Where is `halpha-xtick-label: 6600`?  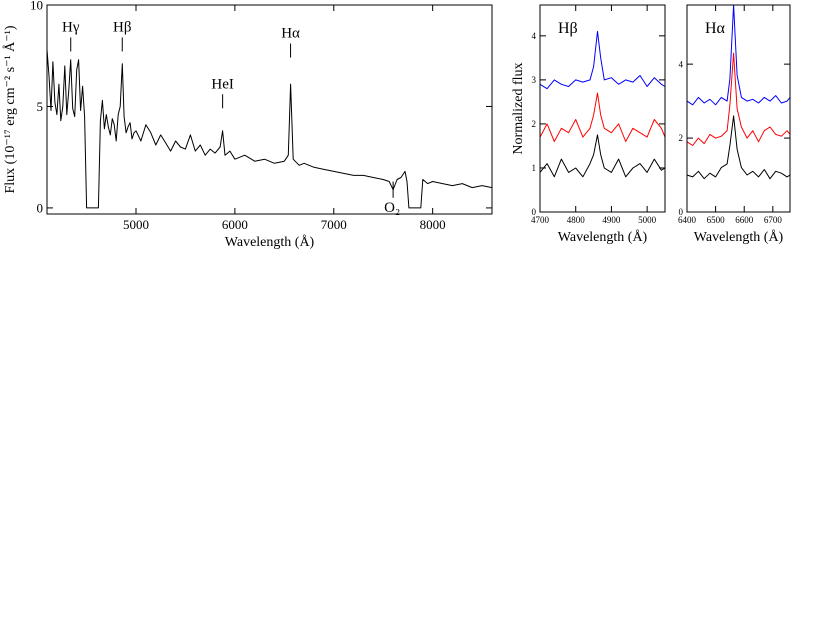
halpha-xtick-label: 6600 is located at coordinates (744, 220).